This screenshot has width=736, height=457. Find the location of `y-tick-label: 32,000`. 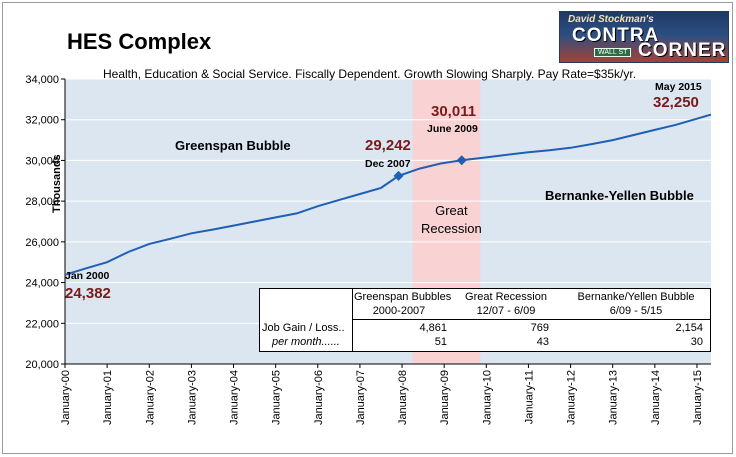

y-tick-label: 32,000 is located at coordinates (42, 121).